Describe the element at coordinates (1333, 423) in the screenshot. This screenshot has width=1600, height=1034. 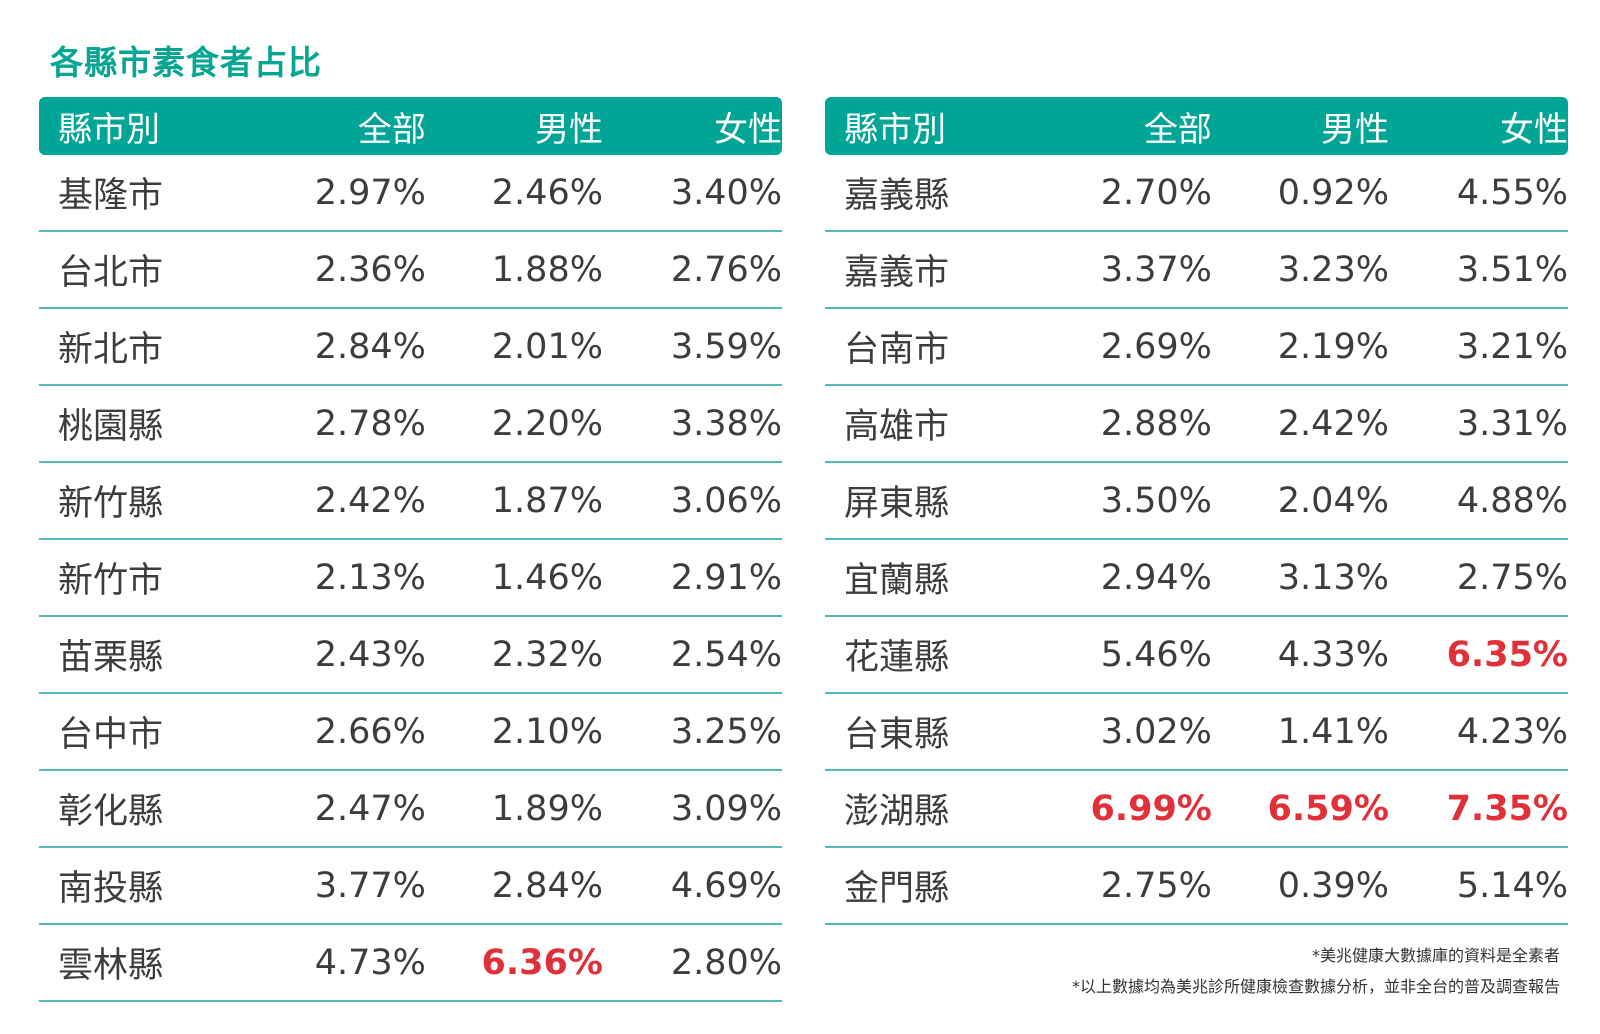
I see `value-male: 2.42%` at that location.